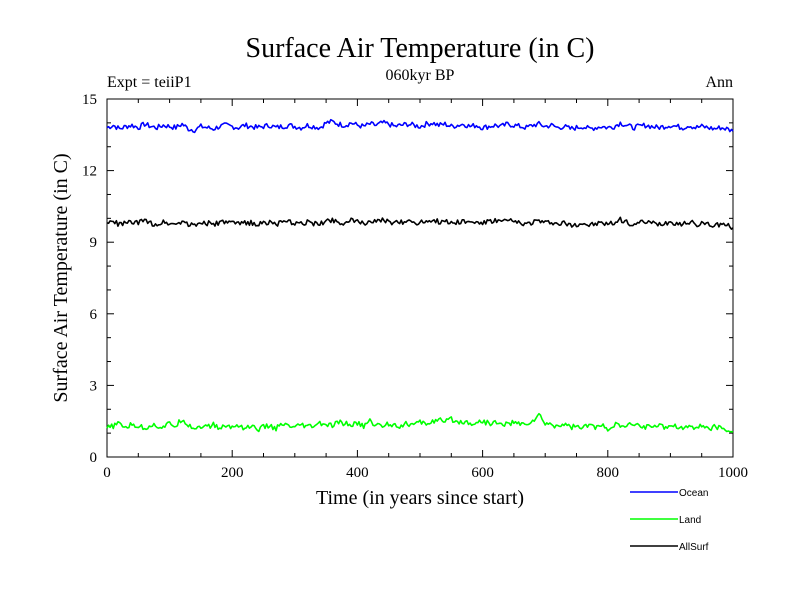  Describe the element at coordinates (694, 547) in the screenshot. I see `legend-label: AllSurf` at that location.